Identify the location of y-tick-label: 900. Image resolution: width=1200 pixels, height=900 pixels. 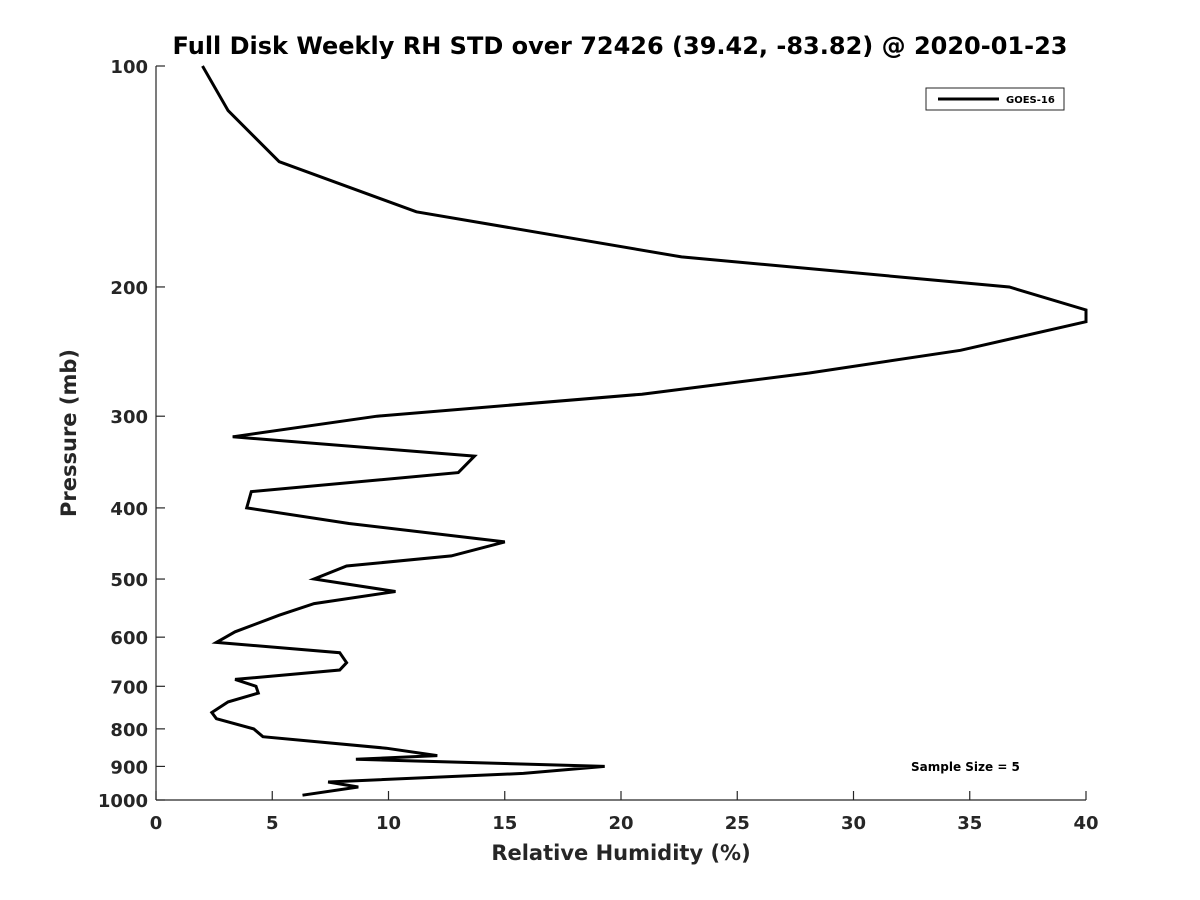
(129, 767).